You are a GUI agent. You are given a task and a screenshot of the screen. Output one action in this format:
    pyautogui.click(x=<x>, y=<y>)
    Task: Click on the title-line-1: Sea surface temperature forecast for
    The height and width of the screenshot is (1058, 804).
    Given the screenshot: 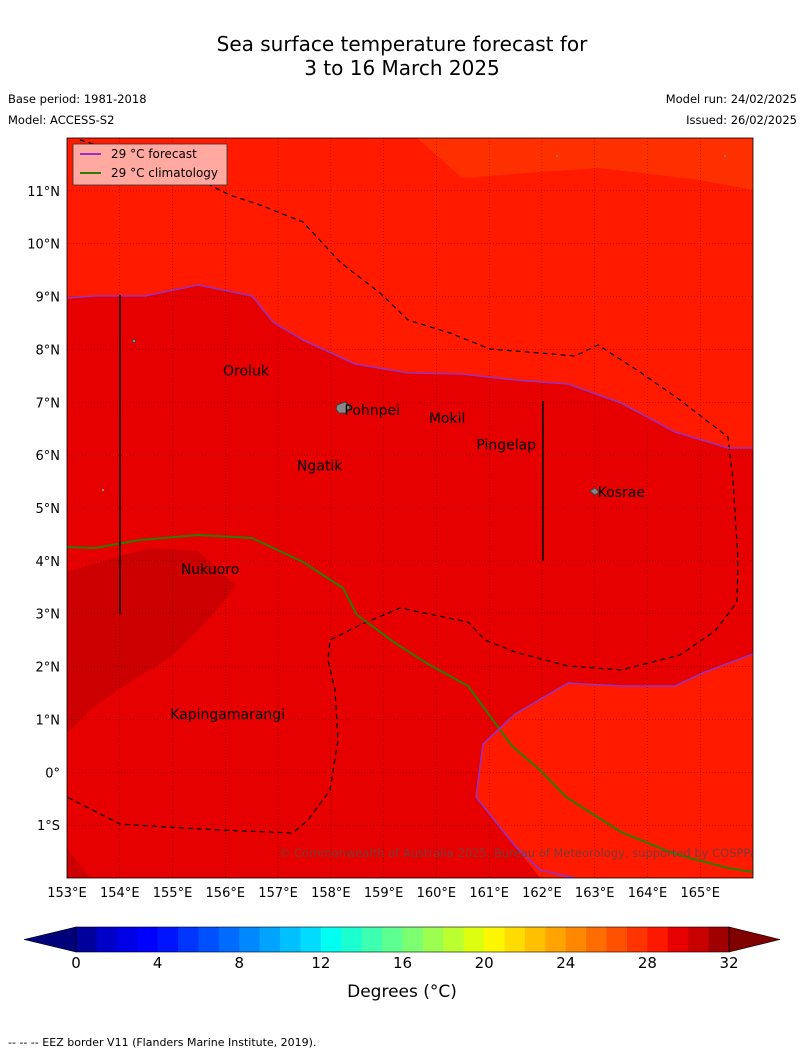 What is the action you would take?
    pyautogui.click(x=402, y=44)
    